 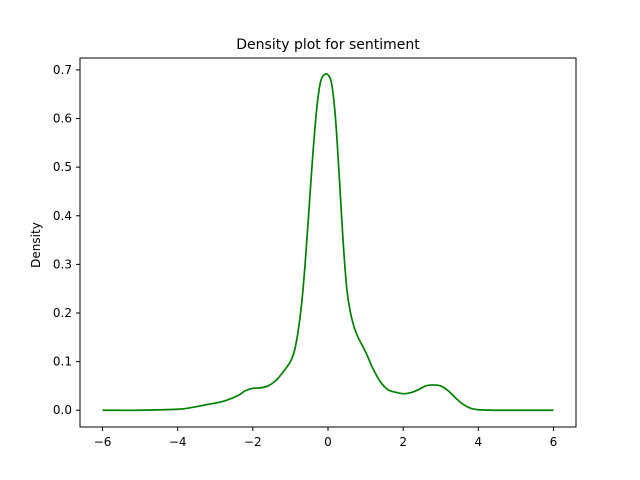 What do you see at coordinates (478, 442) in the screenshot?
I see `x-tick-label: 4` at bounding box center [478, 442].